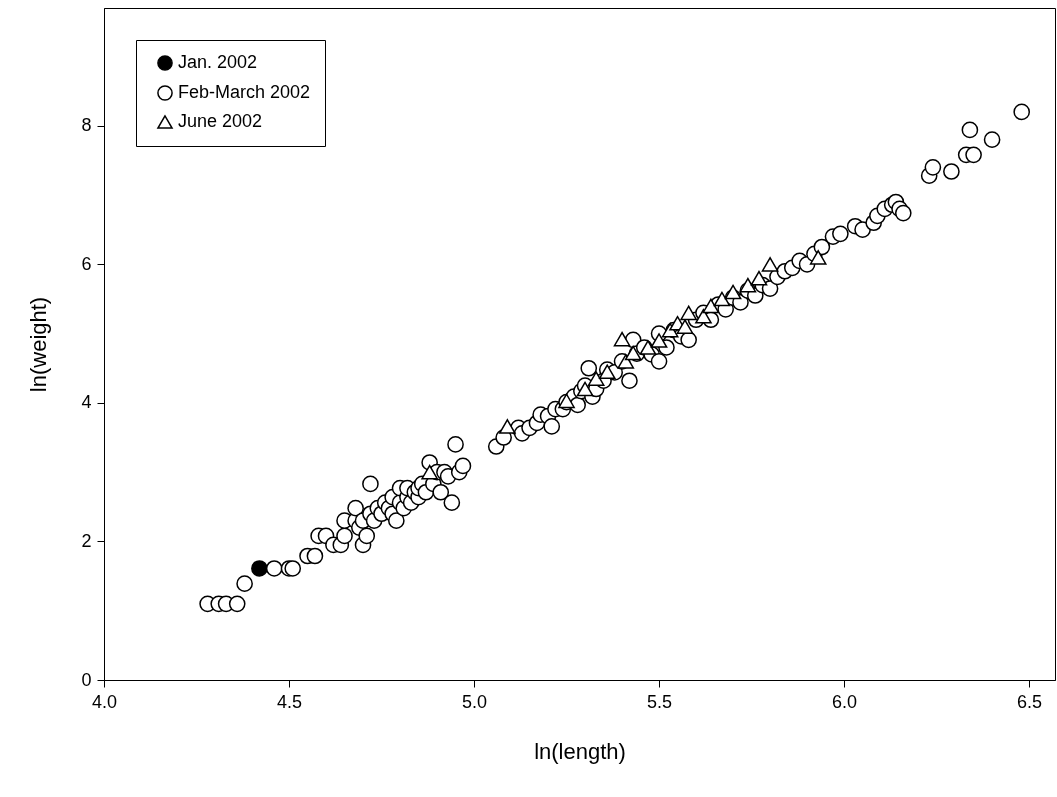 This screenshot has width=1057, height=797. What do you see at coordinates (220, 121) in the screenshot?
I see `legend-label: June 2002` at bounding box center [220, 121].